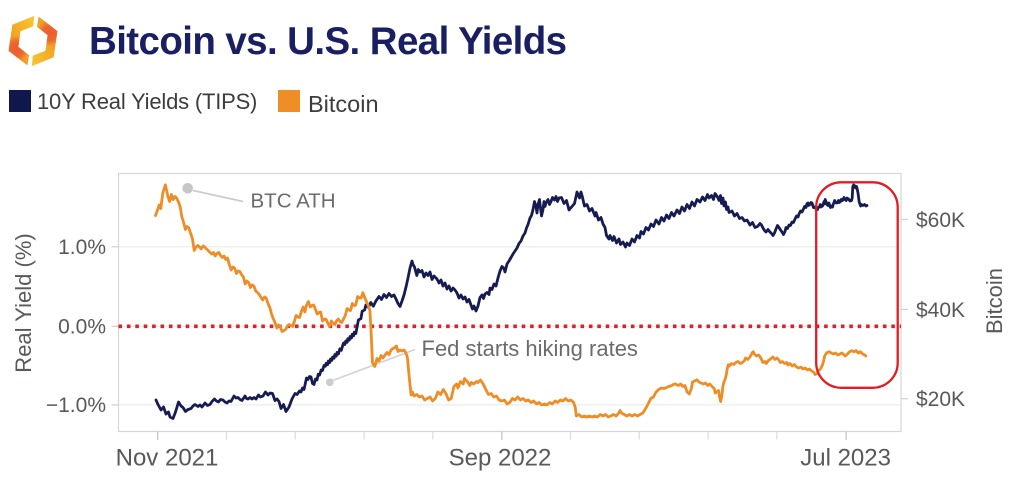 This screenshot has height=484, width=1015. Describe the element at coordinates (530, 348) in the screenshot. I see `svg-text: Fed starts hiking rates` at that location.